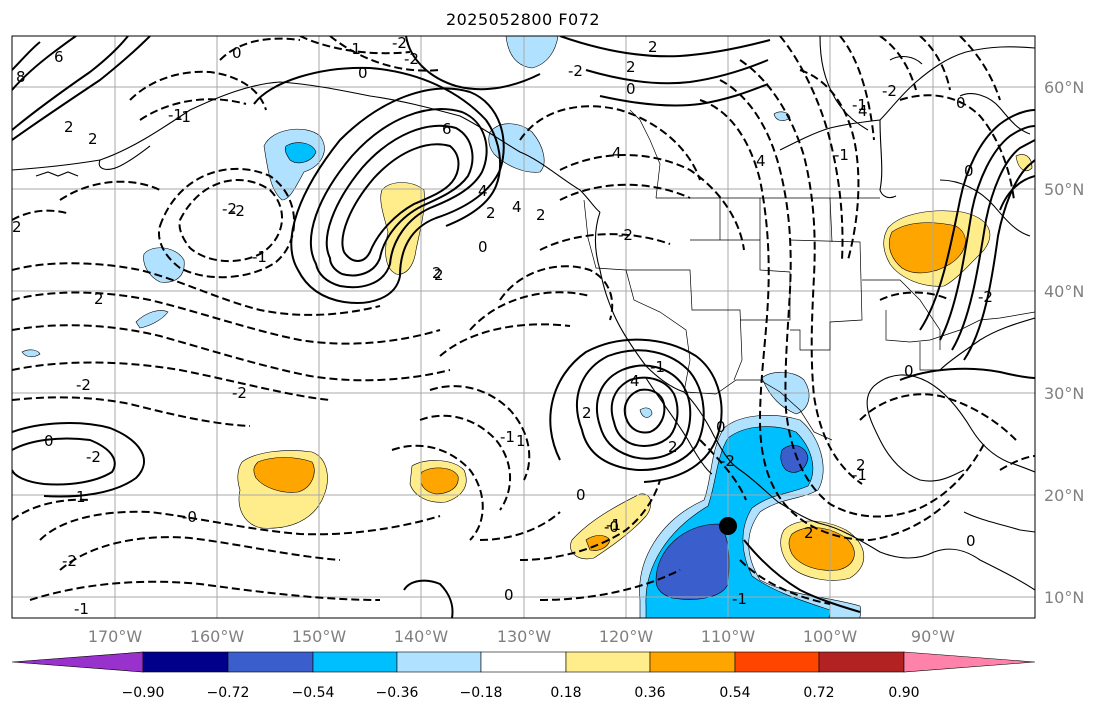 The image size is (1105, 712). Describe the element at coordinates (565, 693) in the screenshot. I see `colorbar-tick-label: 0.18` at that location.